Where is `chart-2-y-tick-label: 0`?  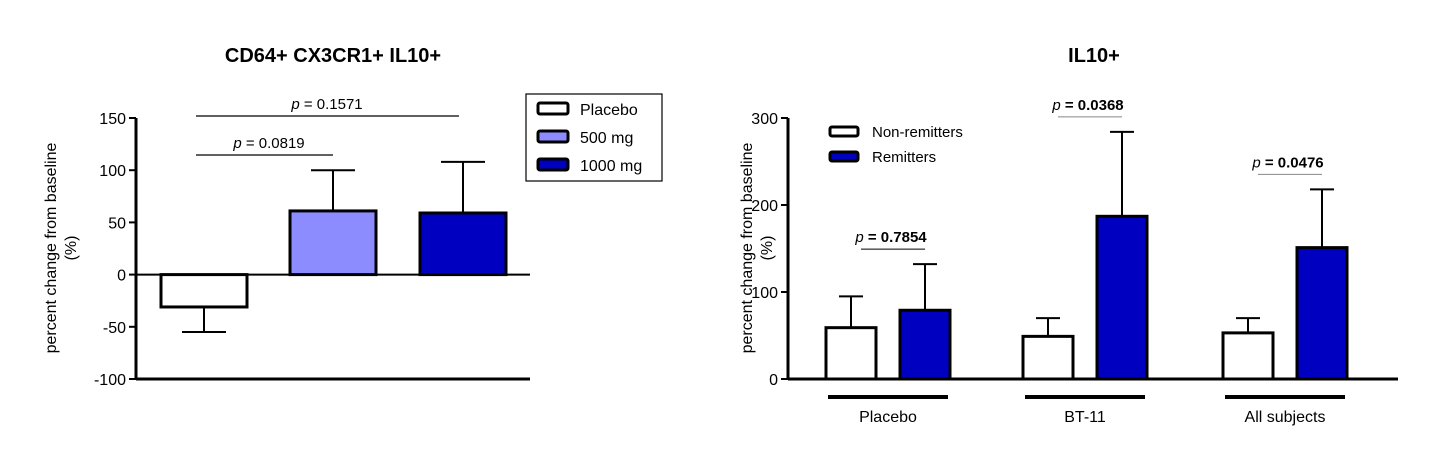 chart-2-y-tick-label: 0 is located at coordinates (773, 380).